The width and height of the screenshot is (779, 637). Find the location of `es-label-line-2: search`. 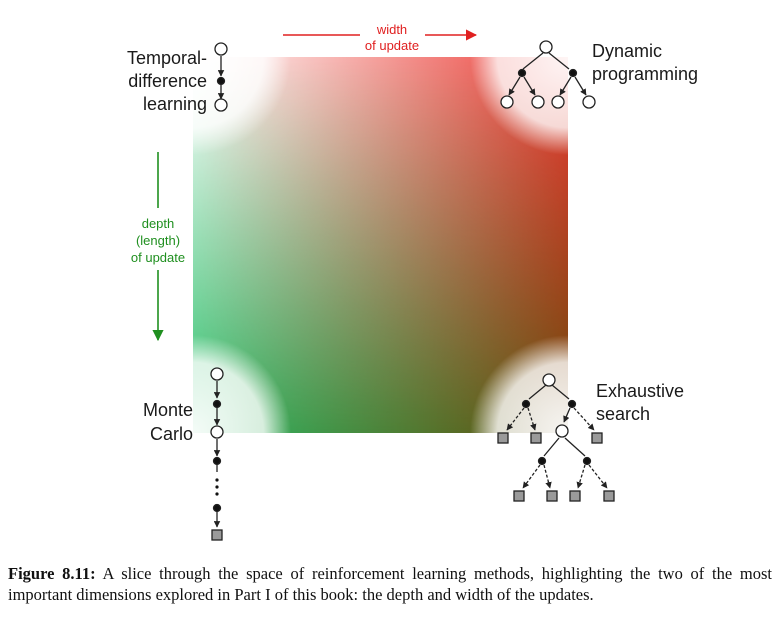

es-label-line-2: search is located at coordinates (623, 414).